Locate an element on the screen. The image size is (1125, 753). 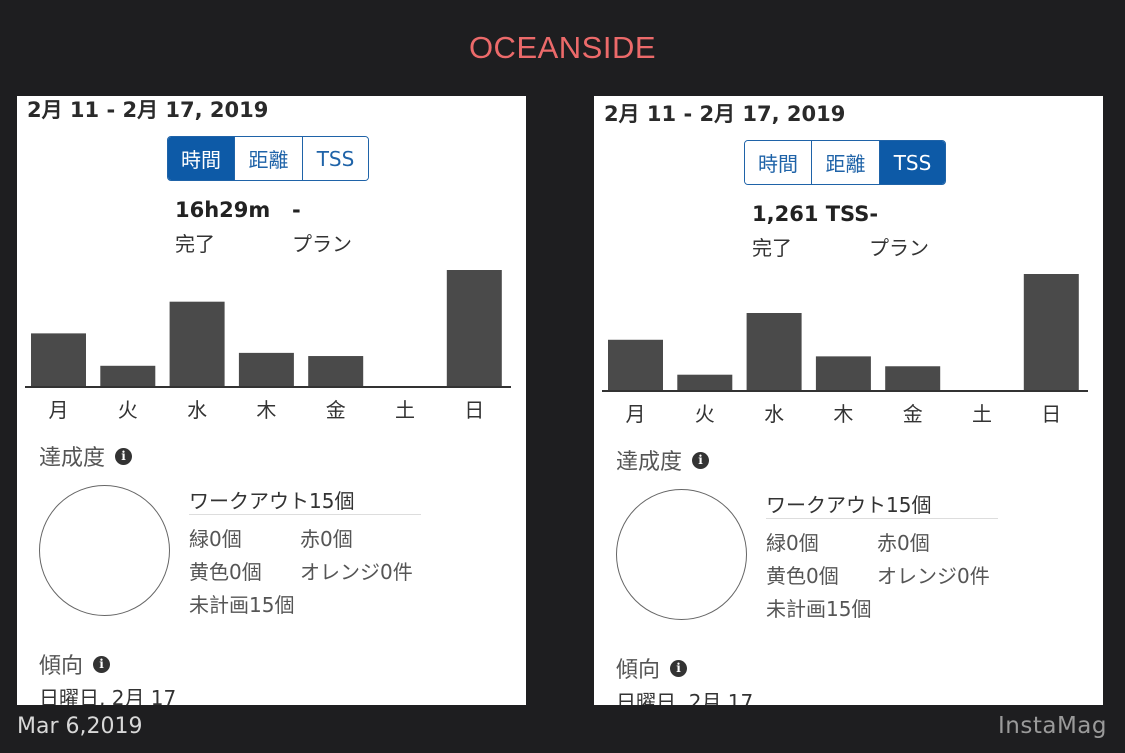
planned-value: - is located at coordinates (296, 210).